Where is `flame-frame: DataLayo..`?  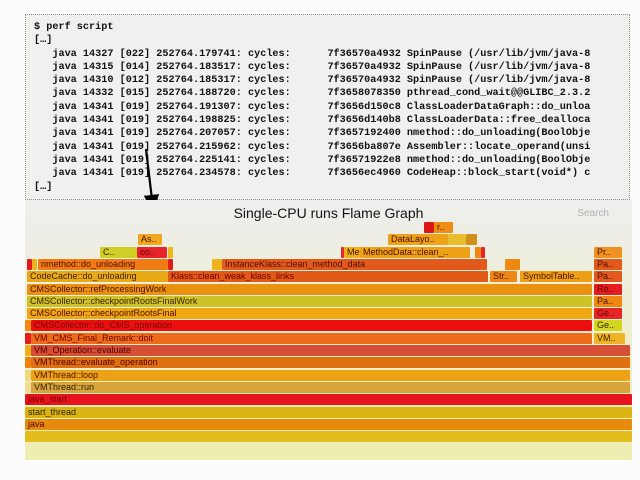 flame-frame: DataLayo.. is located at coordinates (418, 240).